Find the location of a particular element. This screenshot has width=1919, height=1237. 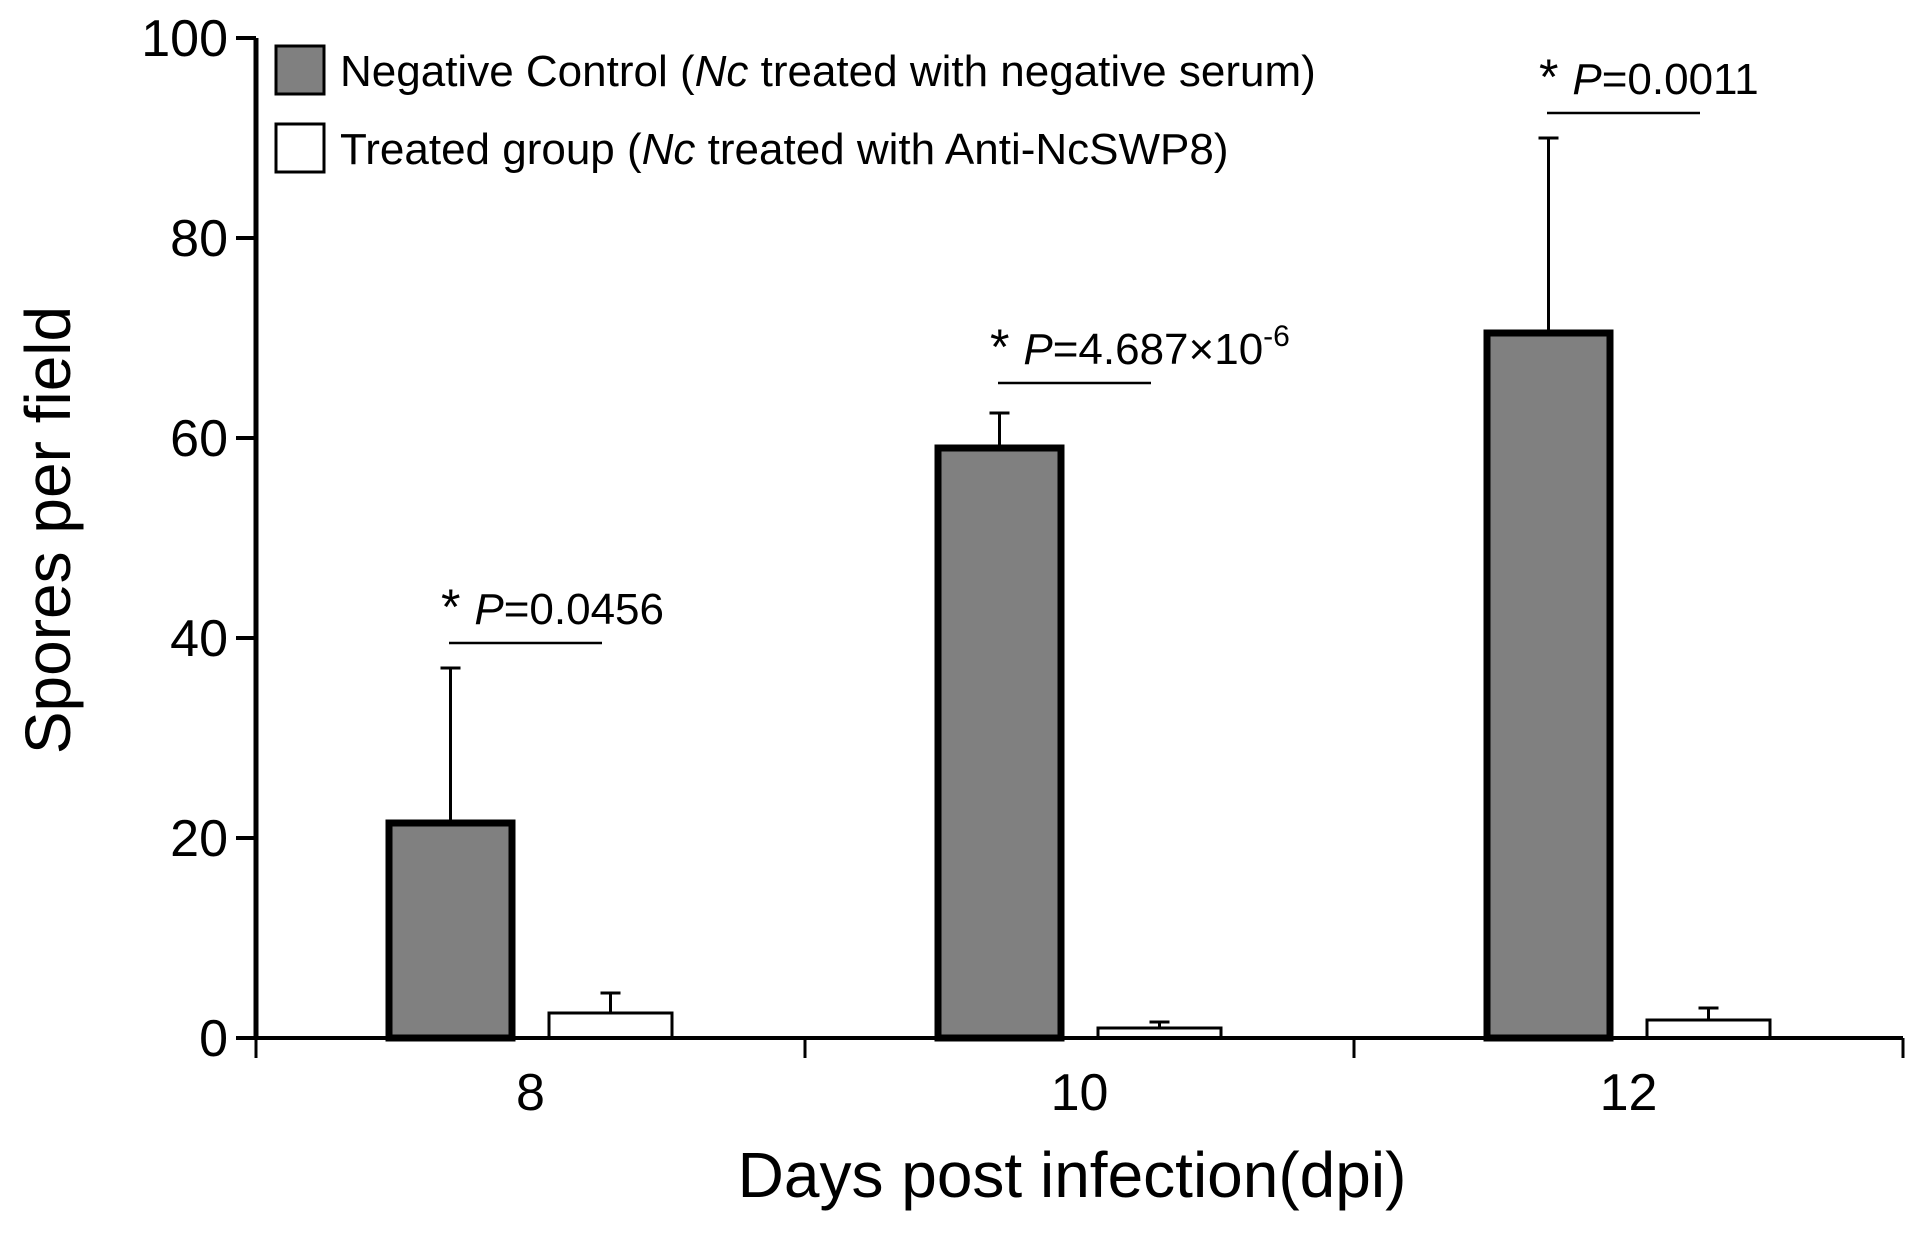

y-tick-label: 80 is located at coordinates (199, 239).